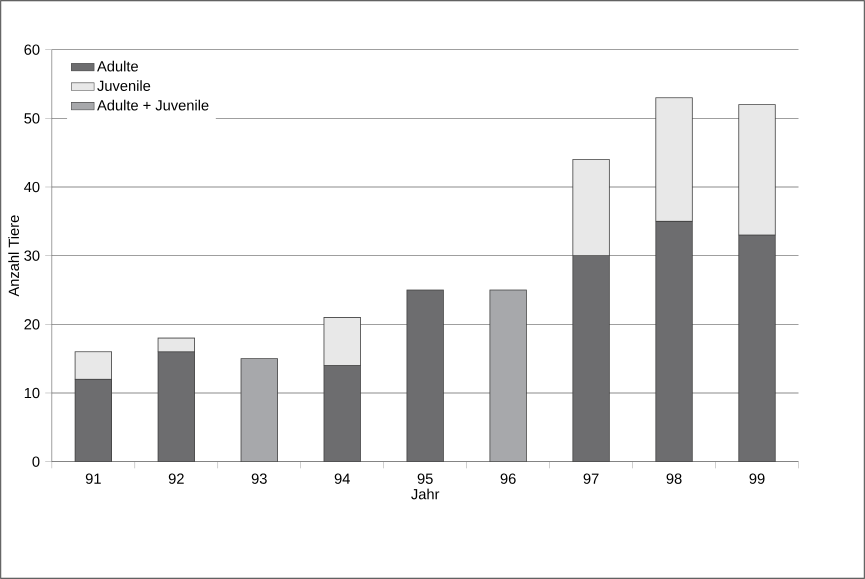  Describe the element at coordinates (152, 105) in the screenshot. I see `legend-label: Adulte + Juvenile` at that location.